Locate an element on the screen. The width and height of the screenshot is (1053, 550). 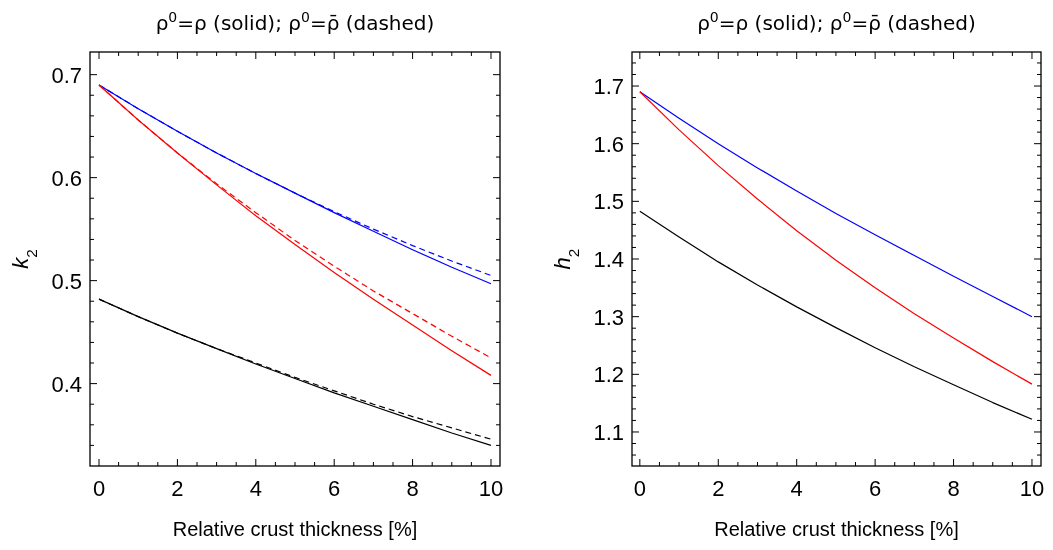
y-tick-label: 0.5 is located at coordinates (66, 281).